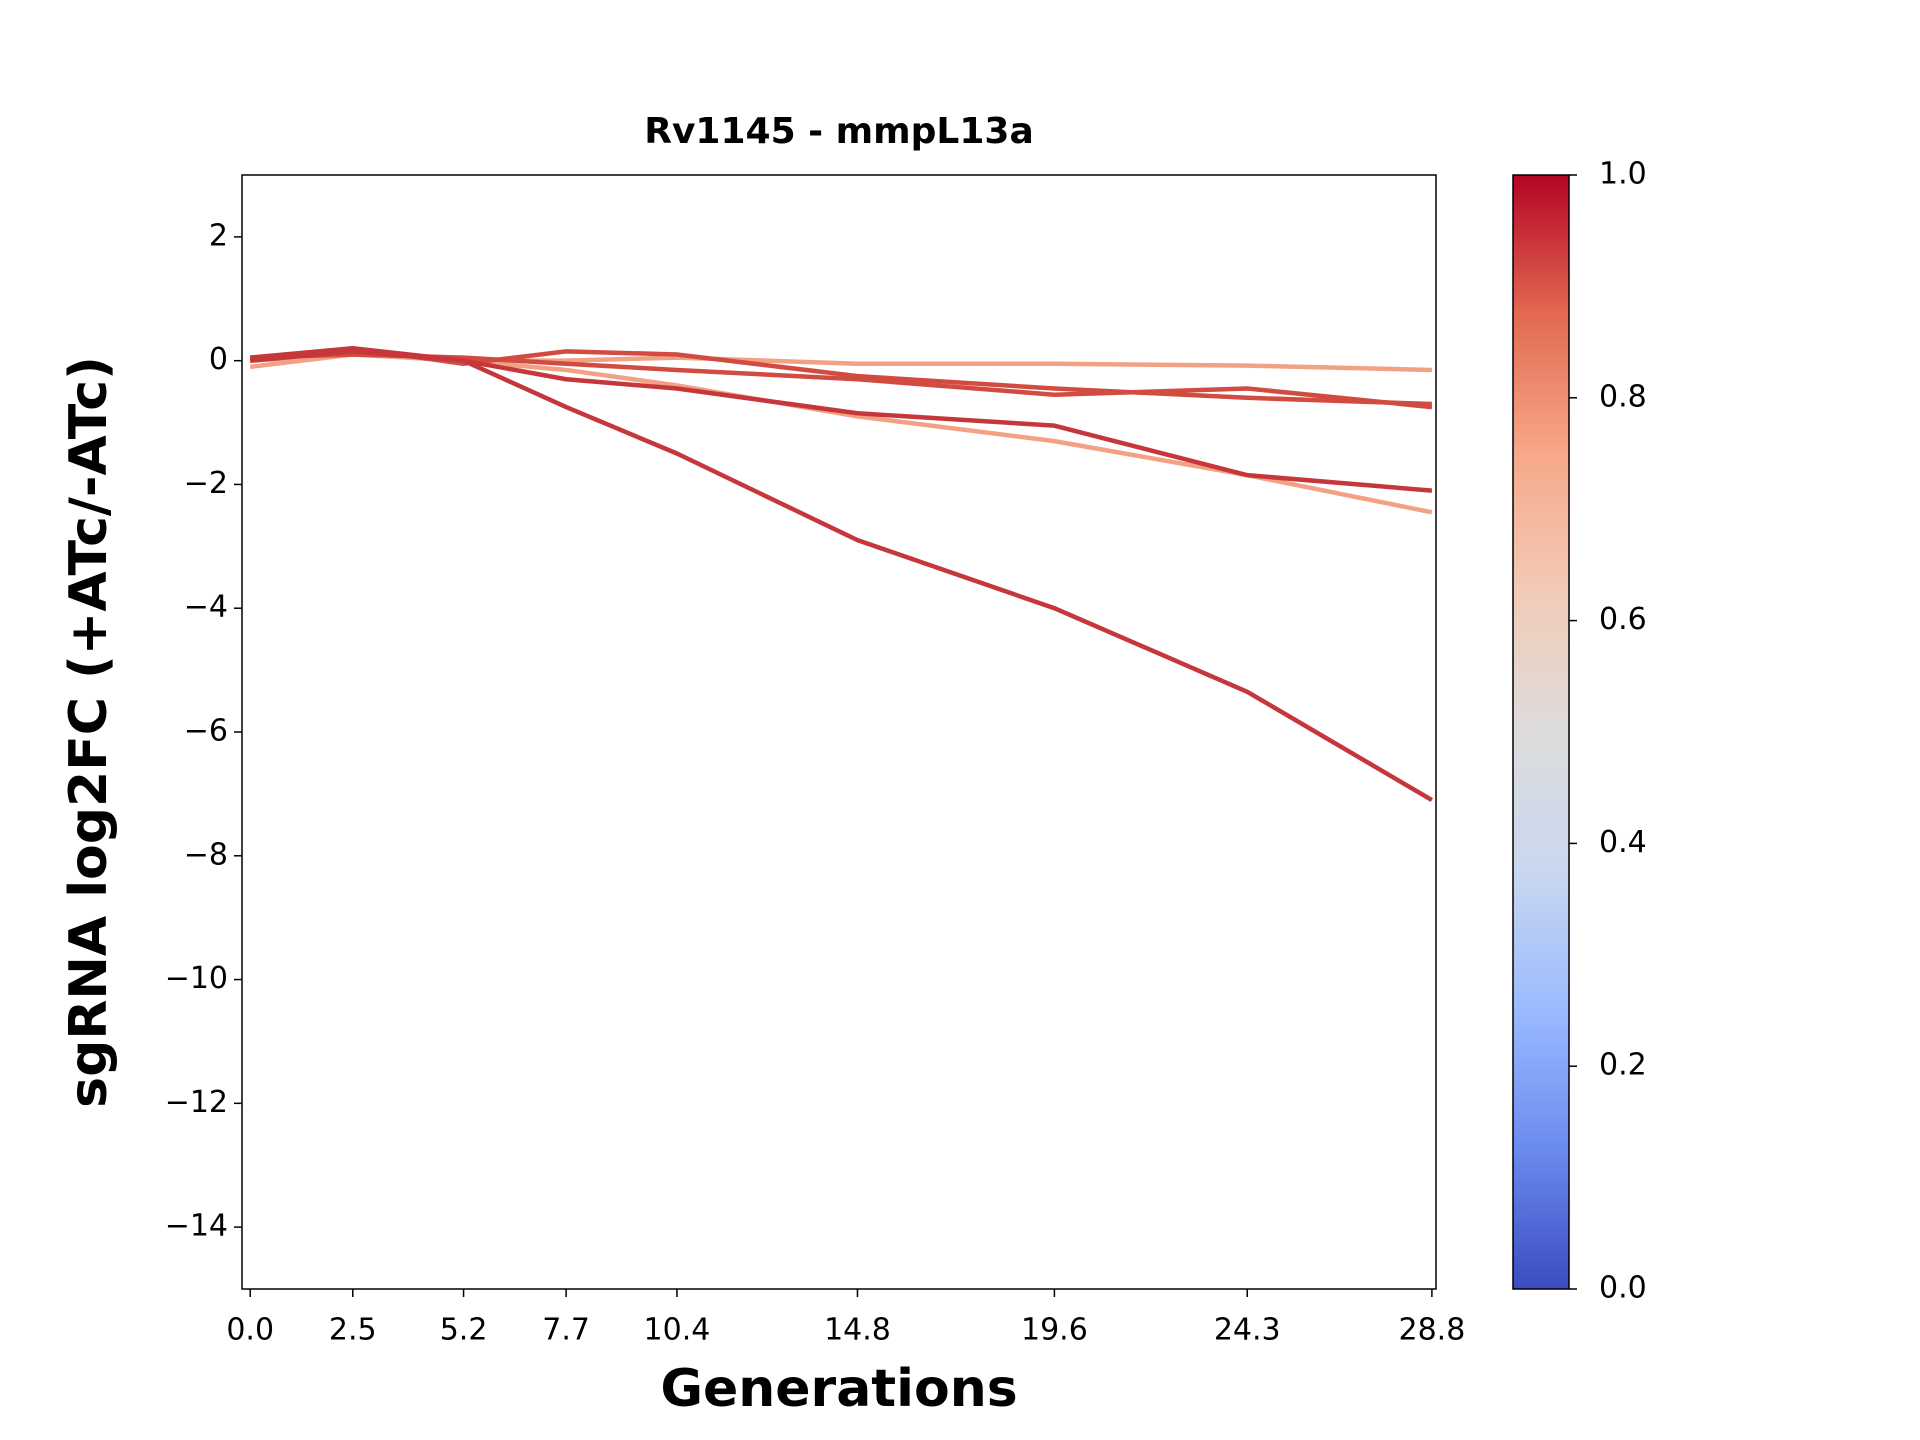 Image resolution: width=1920 pixels, height=1440 pixels. Describe the element at coordinates (218, 235) in the screenshot. I see `y-tick-label: 2` at that location.